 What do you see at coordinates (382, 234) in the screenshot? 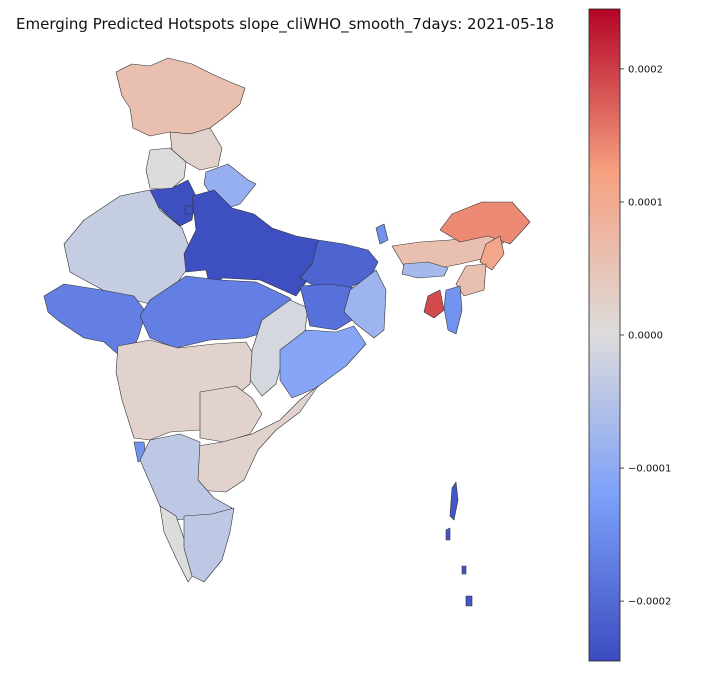
I see `region-sikkim: Sikkim` at bounding box center [382, 234].